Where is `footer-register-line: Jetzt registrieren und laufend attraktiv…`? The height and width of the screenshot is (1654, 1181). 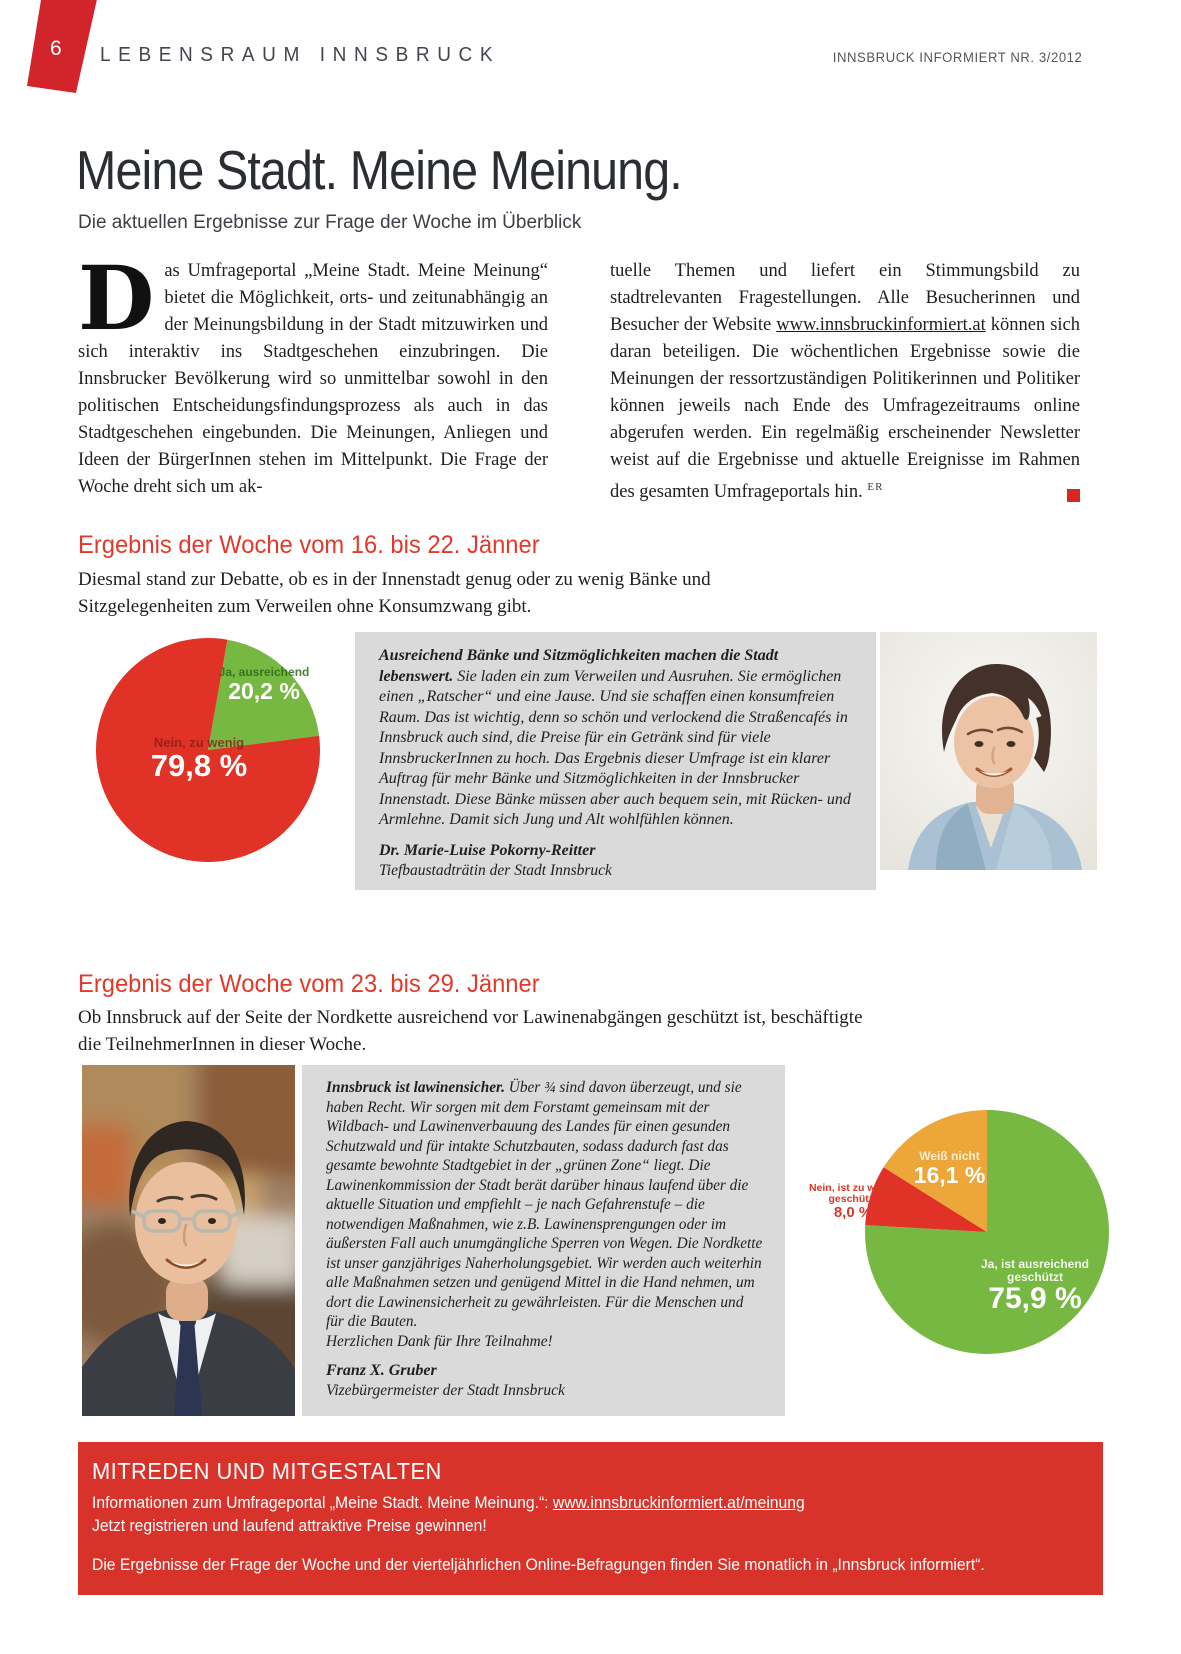 footer-register-line: Jetzt registrieren und laufend attraktiv… is located at coordinates (289, 1526).